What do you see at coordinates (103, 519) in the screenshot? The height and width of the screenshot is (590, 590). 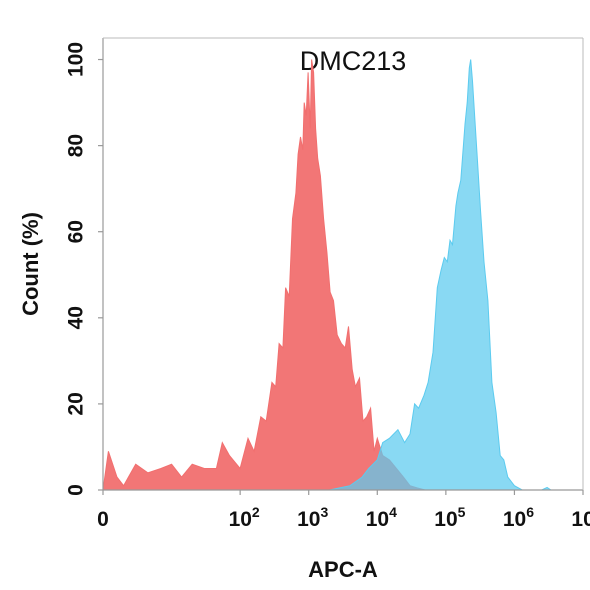 I see `x-tick-label: 0` at bounding box center [103, 519].